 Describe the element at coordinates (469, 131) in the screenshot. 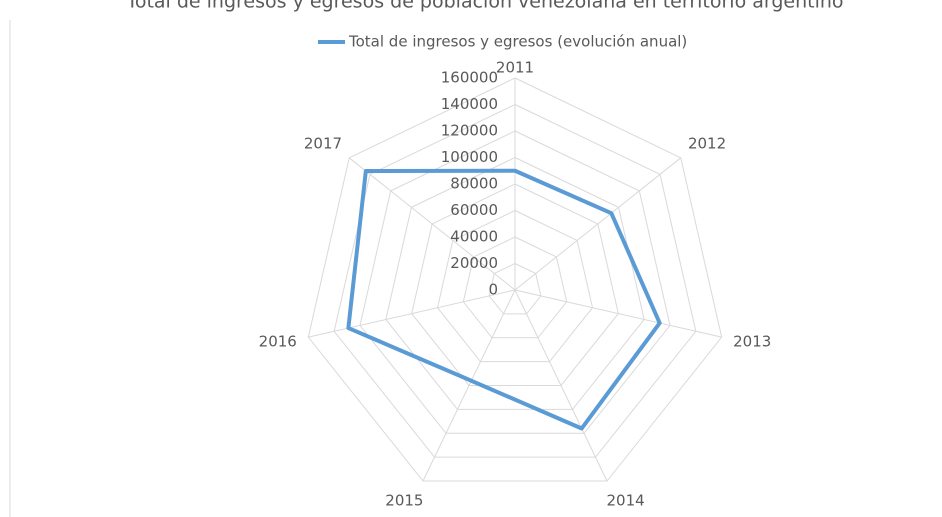

I see `y-tick-label: 120000` at that location.